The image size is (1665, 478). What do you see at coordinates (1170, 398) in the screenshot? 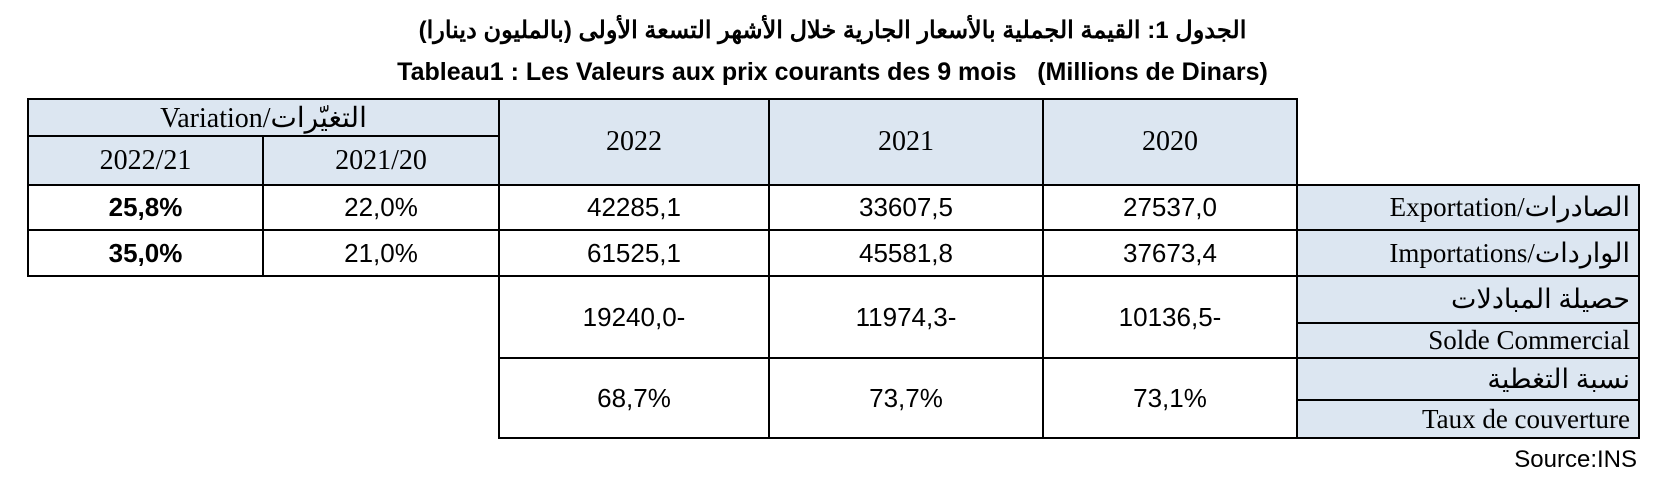
I see `table-cell: 73,1%` at bounding box center [1170, 398].